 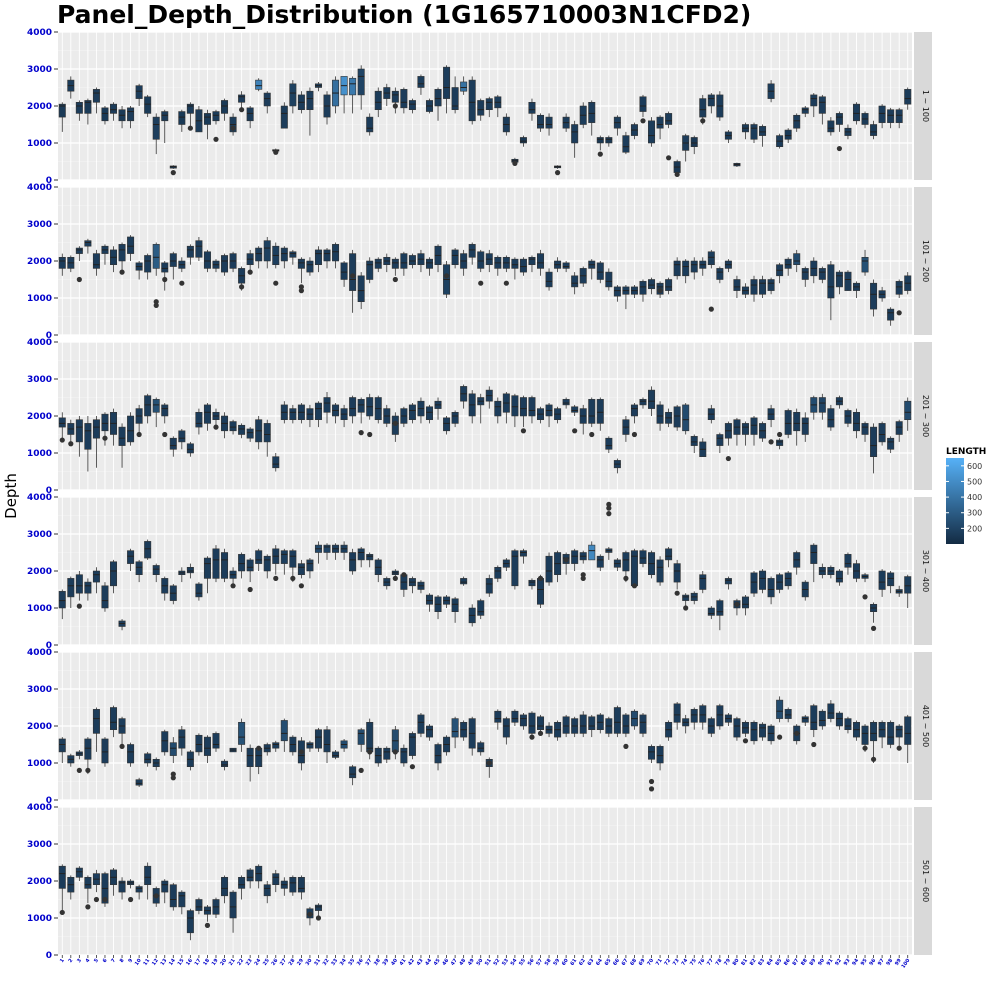 I want to click on facet-strip, so click(x=923, y=881).